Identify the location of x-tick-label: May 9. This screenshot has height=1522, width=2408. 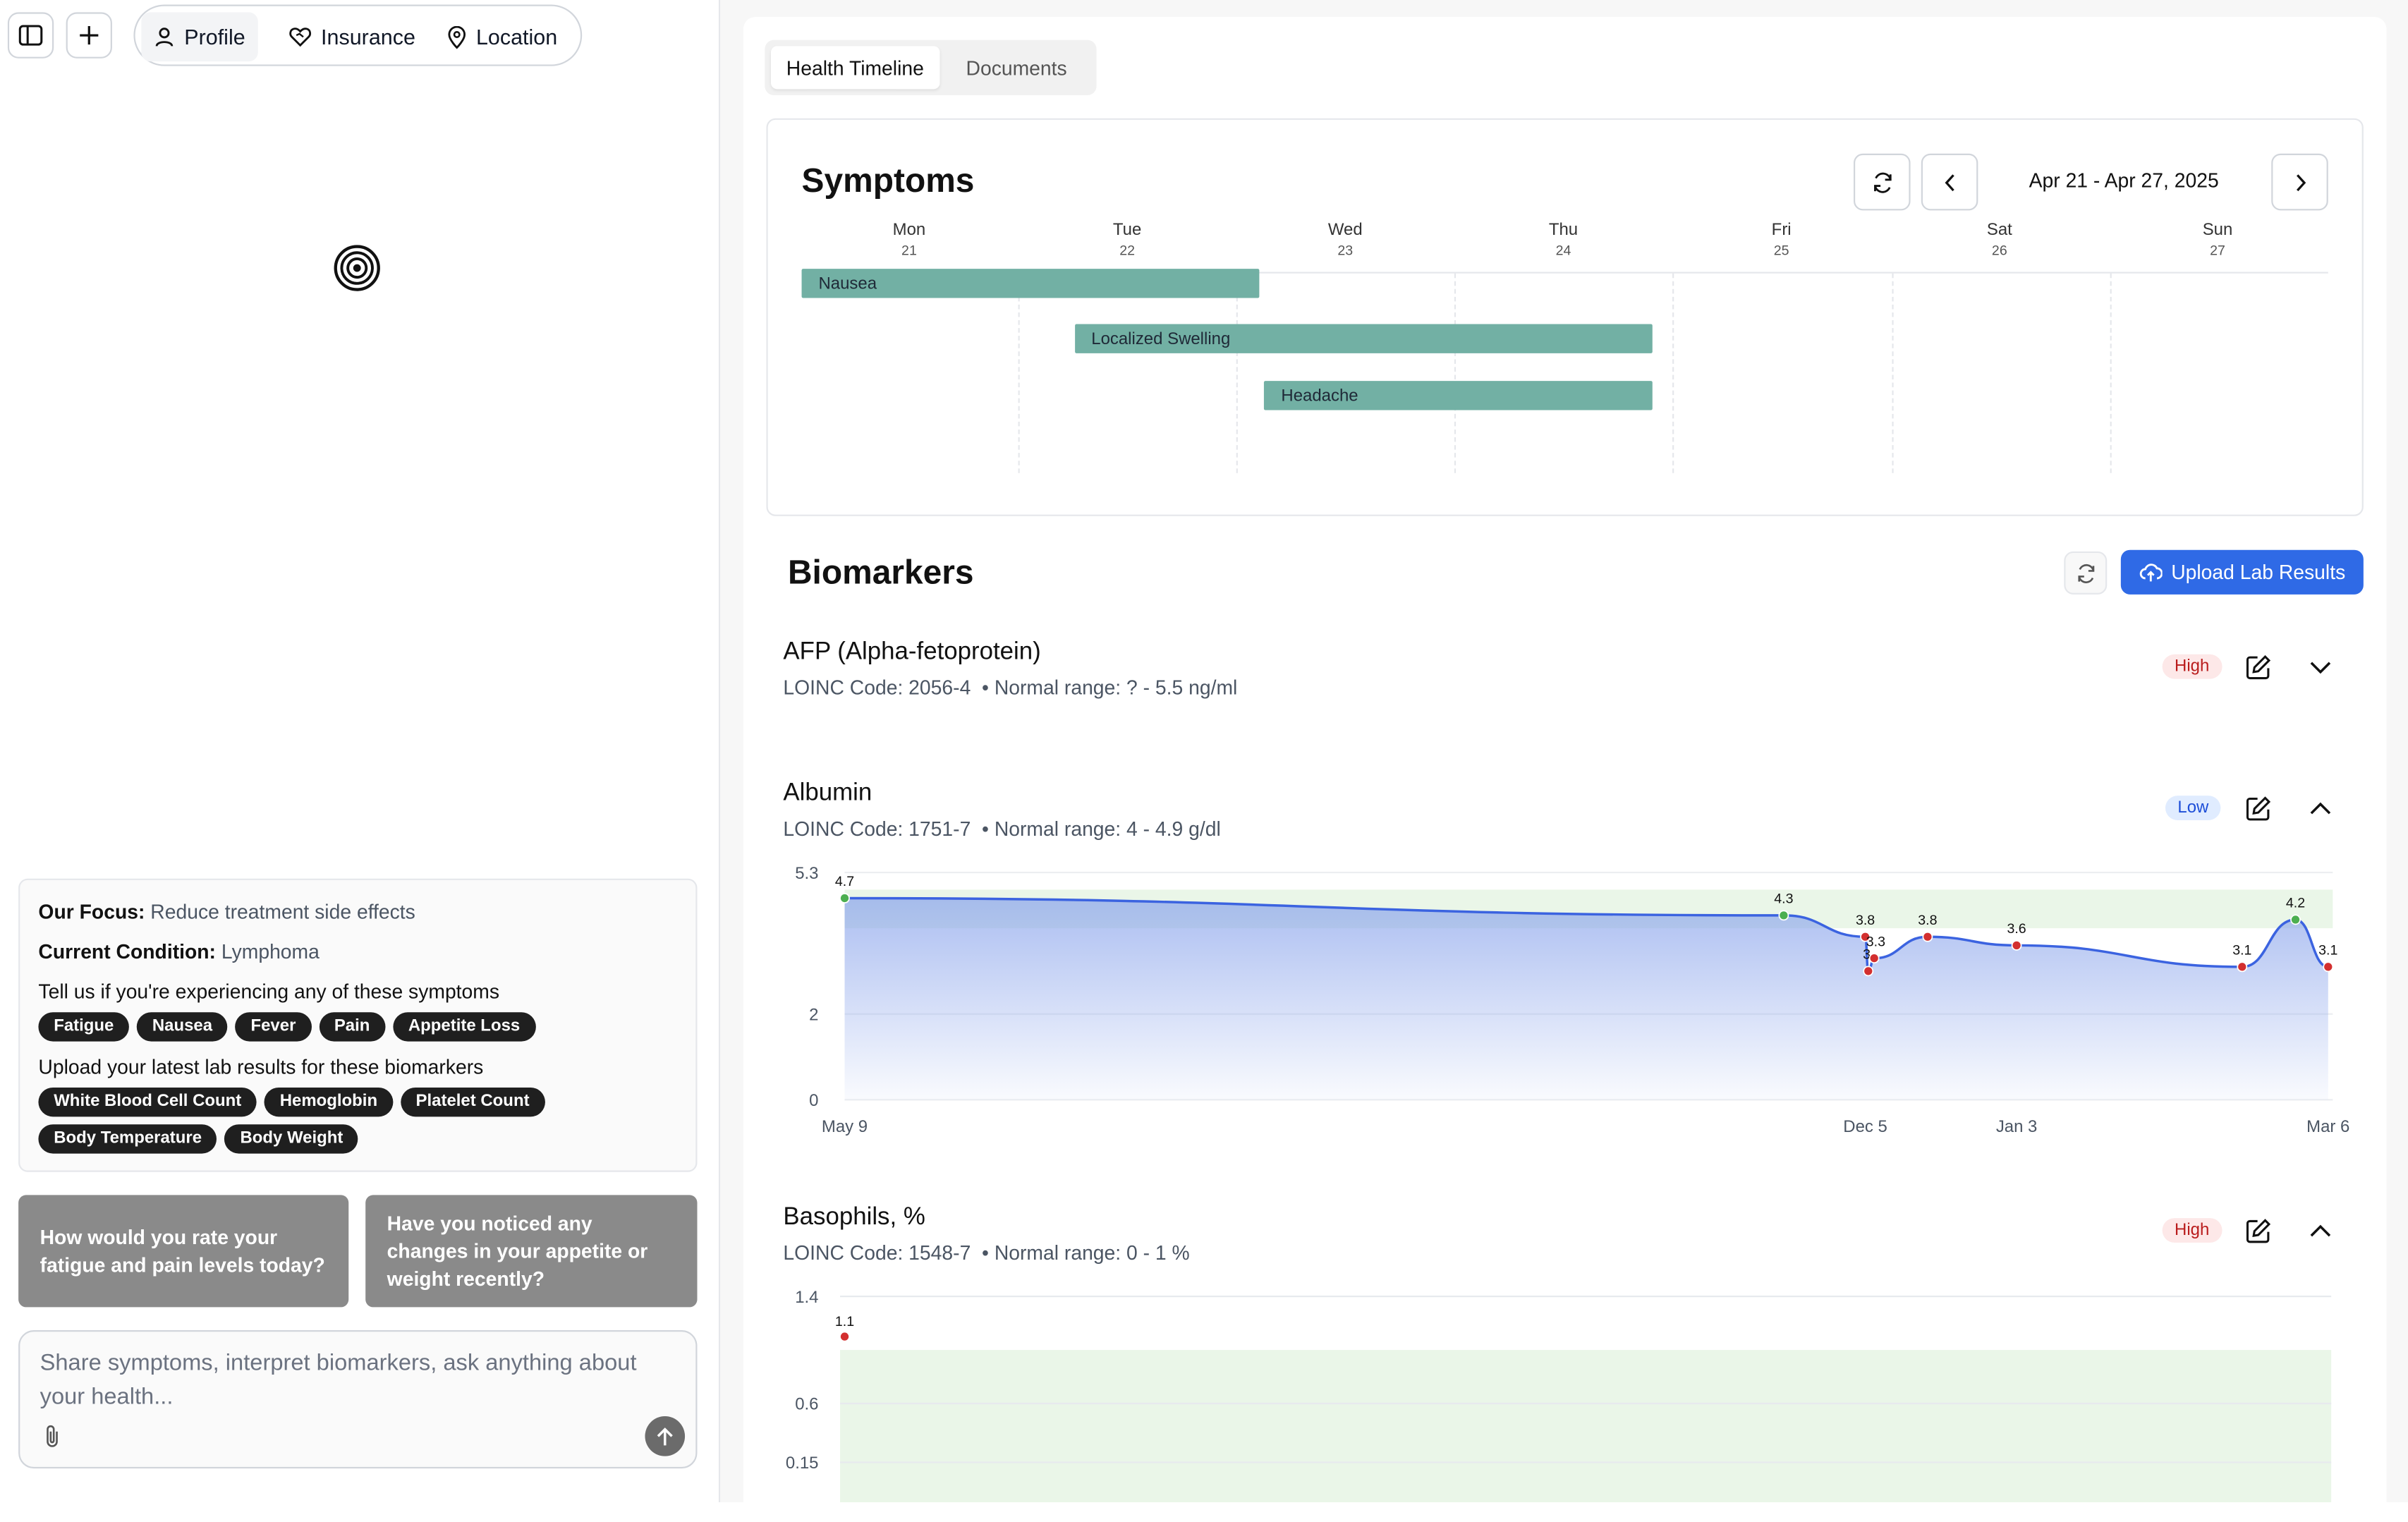
(845, 1126).